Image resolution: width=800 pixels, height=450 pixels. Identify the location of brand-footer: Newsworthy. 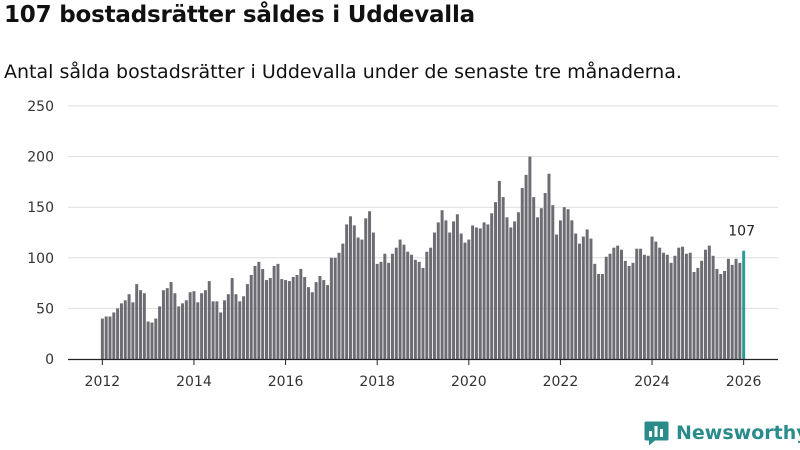
(722, 433).